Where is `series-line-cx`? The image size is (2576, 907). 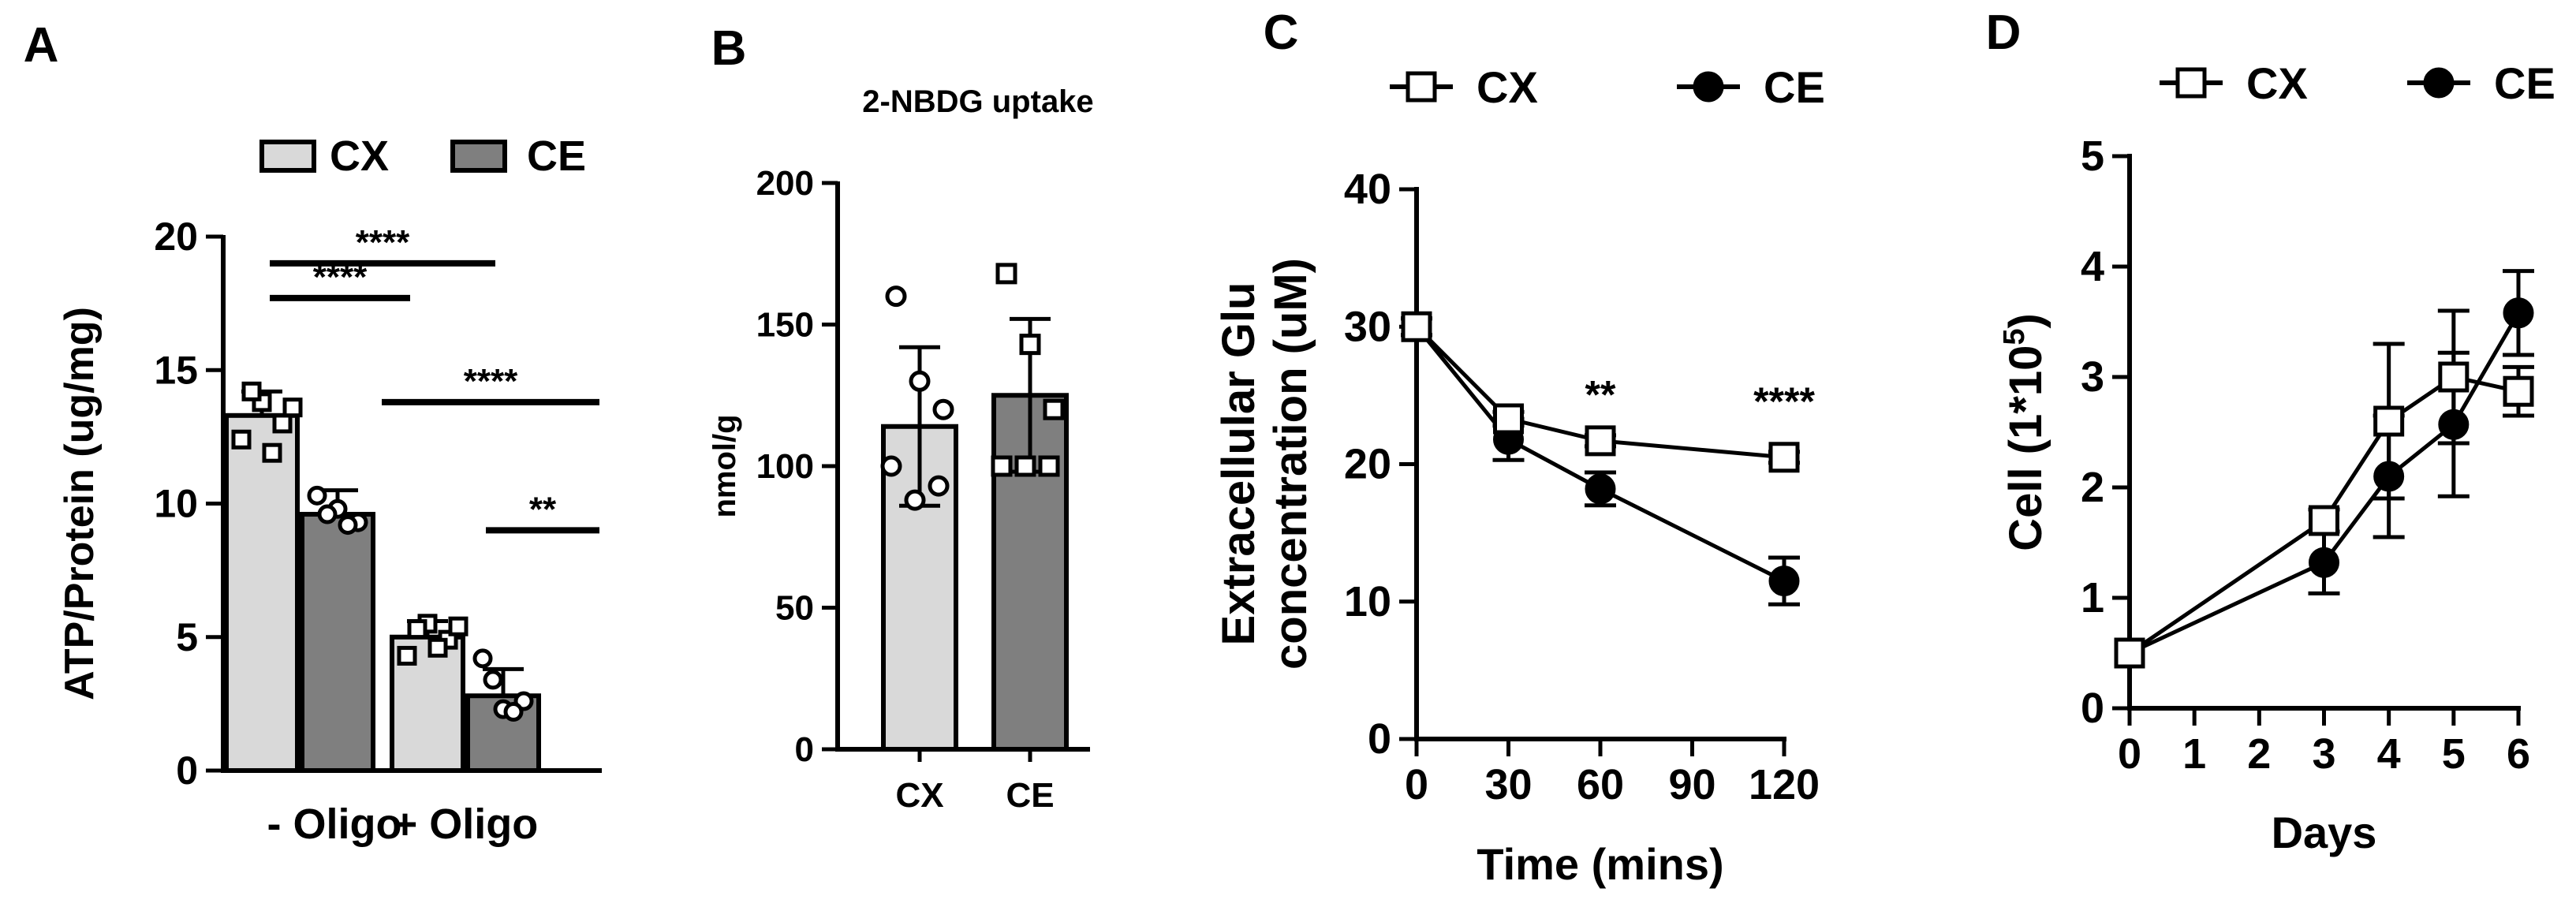 series-line-cx is located at coordinates (1600, 392).